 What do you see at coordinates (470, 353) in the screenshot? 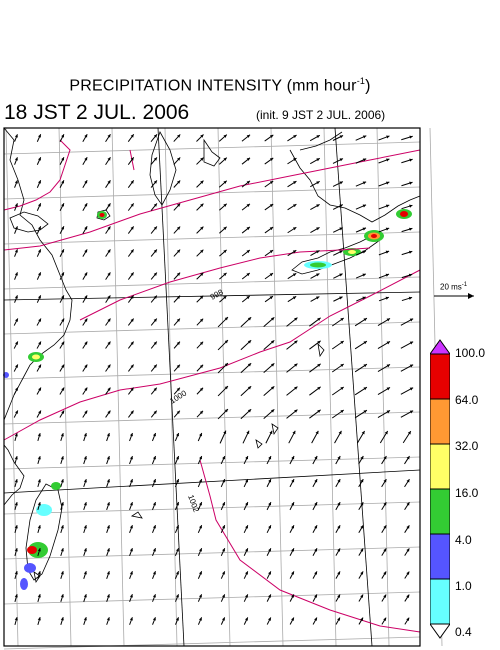
I see `legend-label-100: 100.0` at bounding box center [470, 353].